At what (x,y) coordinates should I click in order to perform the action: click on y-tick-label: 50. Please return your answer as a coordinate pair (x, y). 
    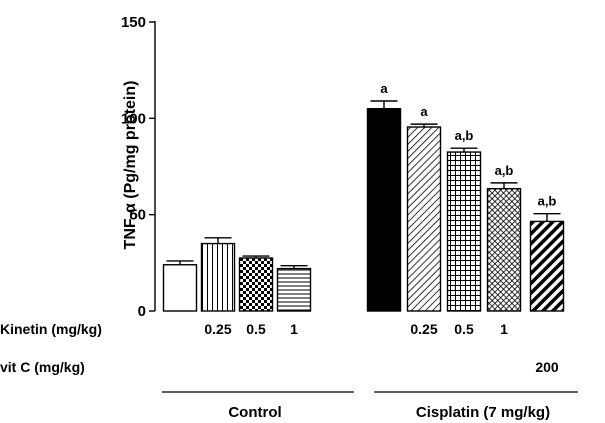
    Looking at the image, I should click on (137, 215).